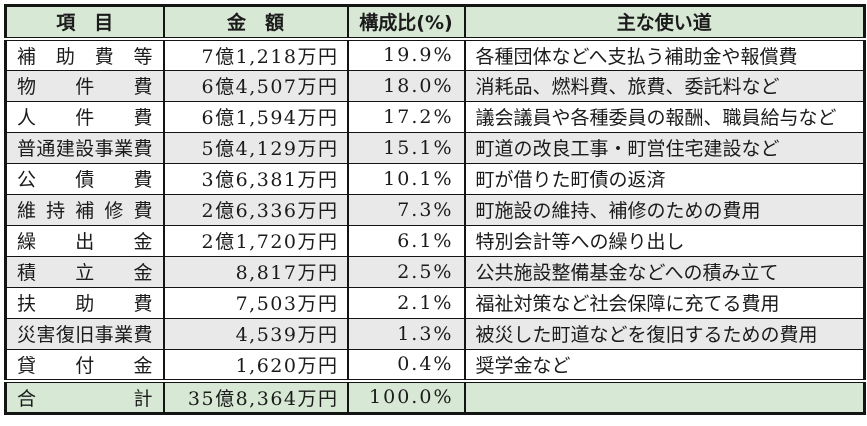 The width and height of the screenshot is (867, 426). I want to click on use-cell: 消耗品、燃料費、旅費、委託料など, so click(664, 85).